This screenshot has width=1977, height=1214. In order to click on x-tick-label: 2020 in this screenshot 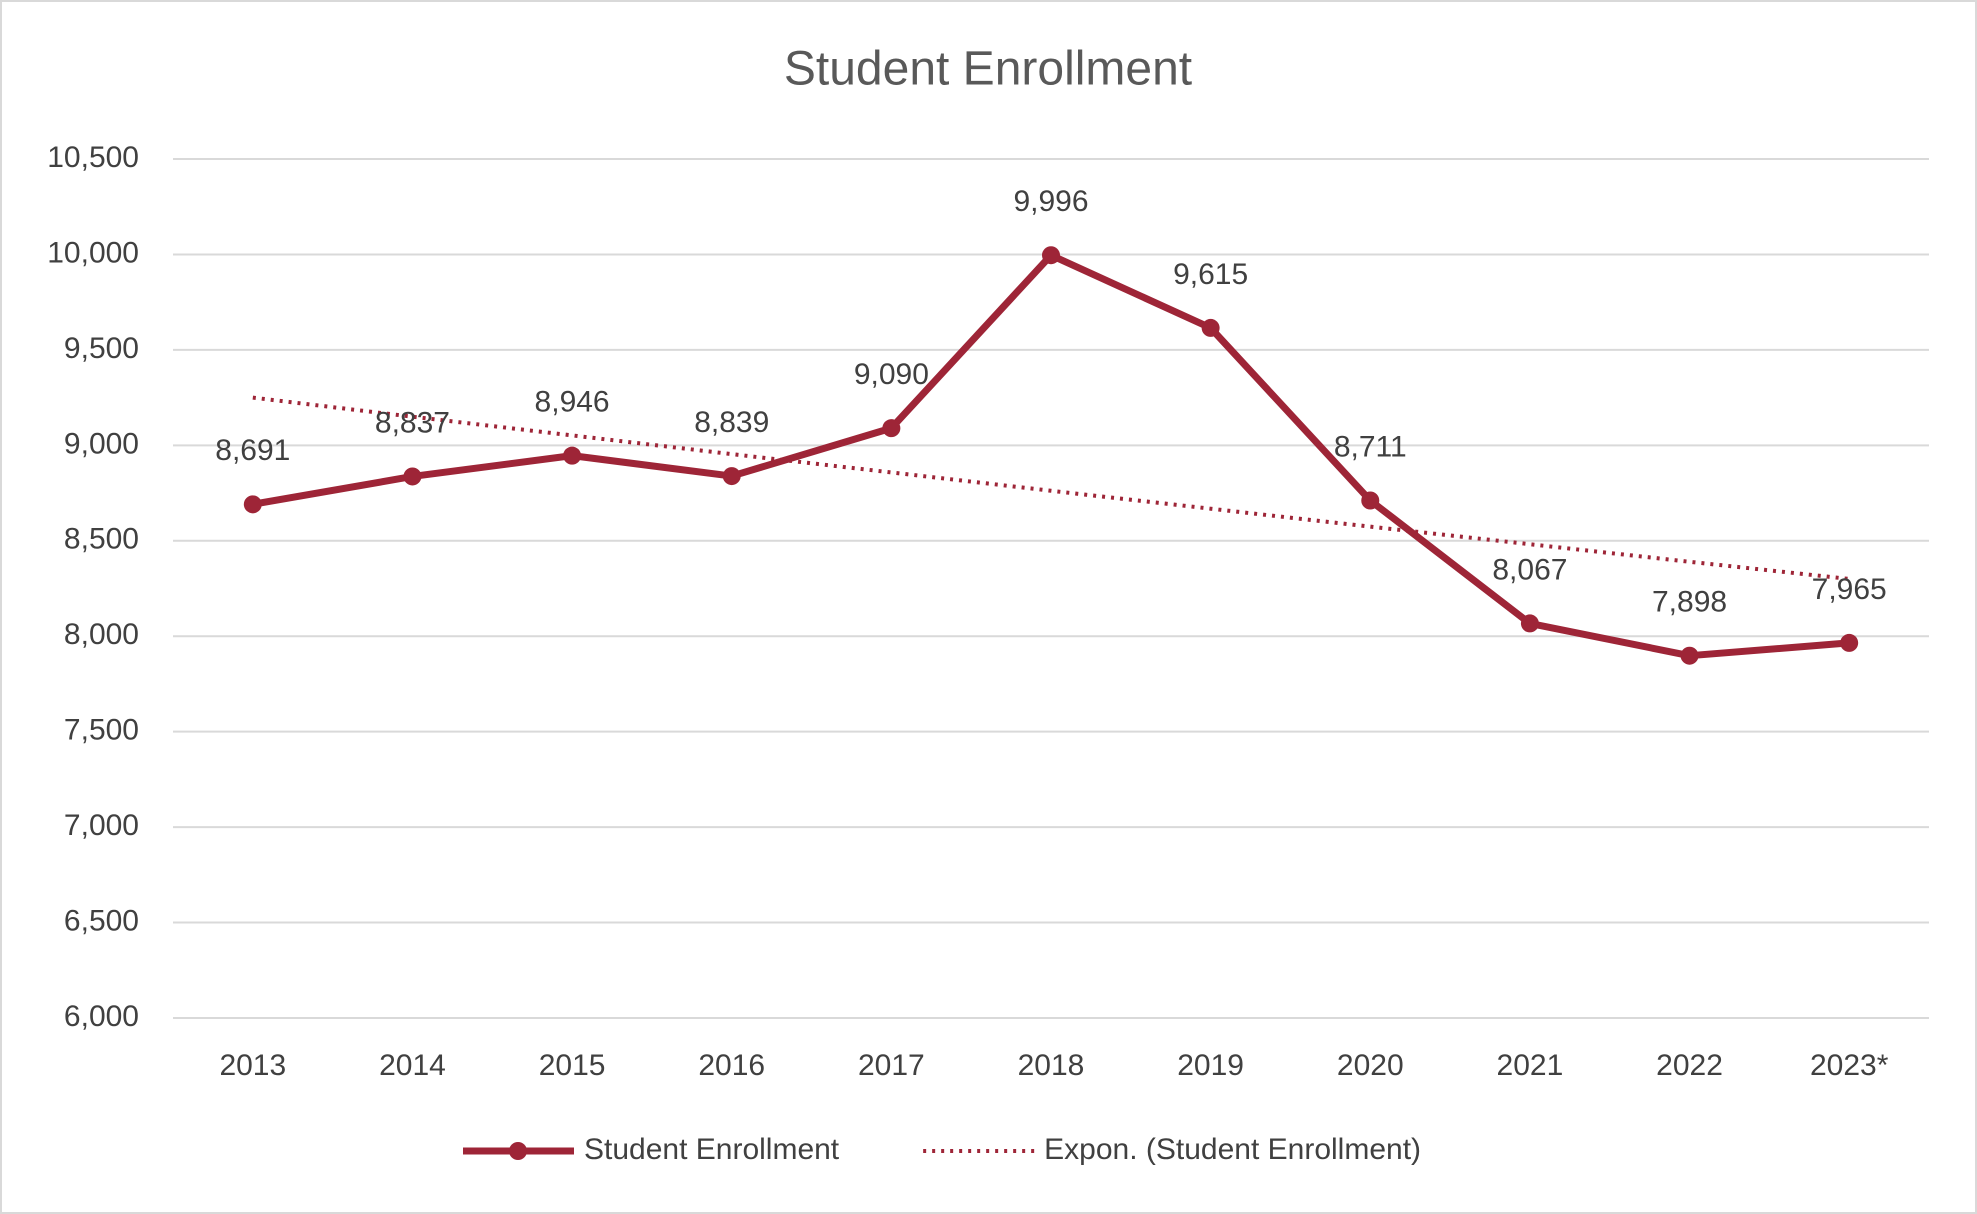, I will do `click(1370, 1065)`.